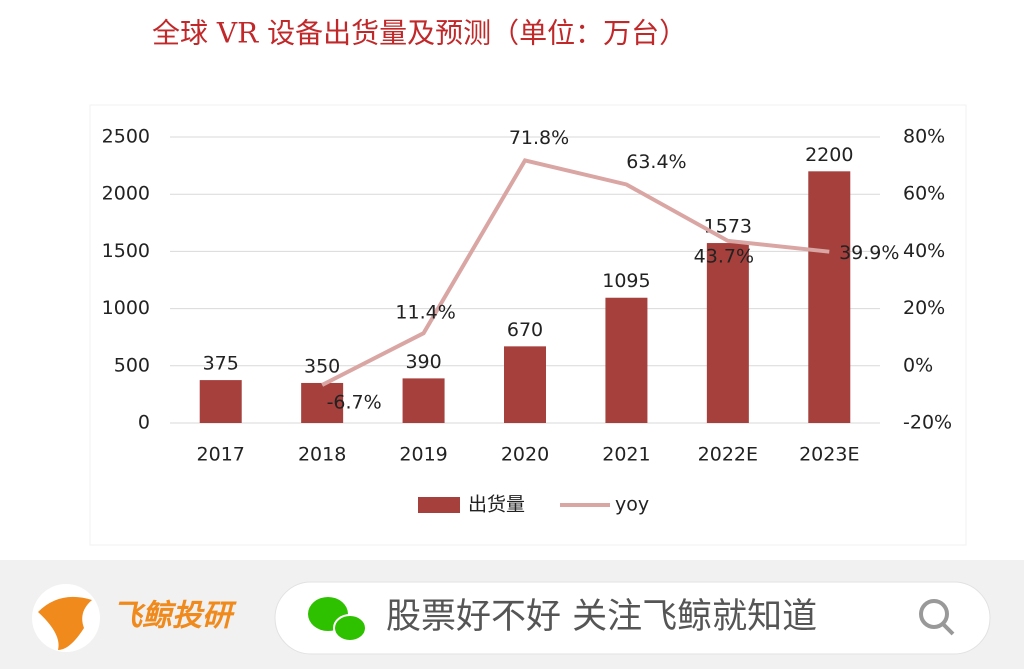 The width and height of the screenshot is (1024, 669). What do you see at coordinates (221, 364) in the screenshot?
I see `bar-value-label: 375` at bounding box center [221, 364].